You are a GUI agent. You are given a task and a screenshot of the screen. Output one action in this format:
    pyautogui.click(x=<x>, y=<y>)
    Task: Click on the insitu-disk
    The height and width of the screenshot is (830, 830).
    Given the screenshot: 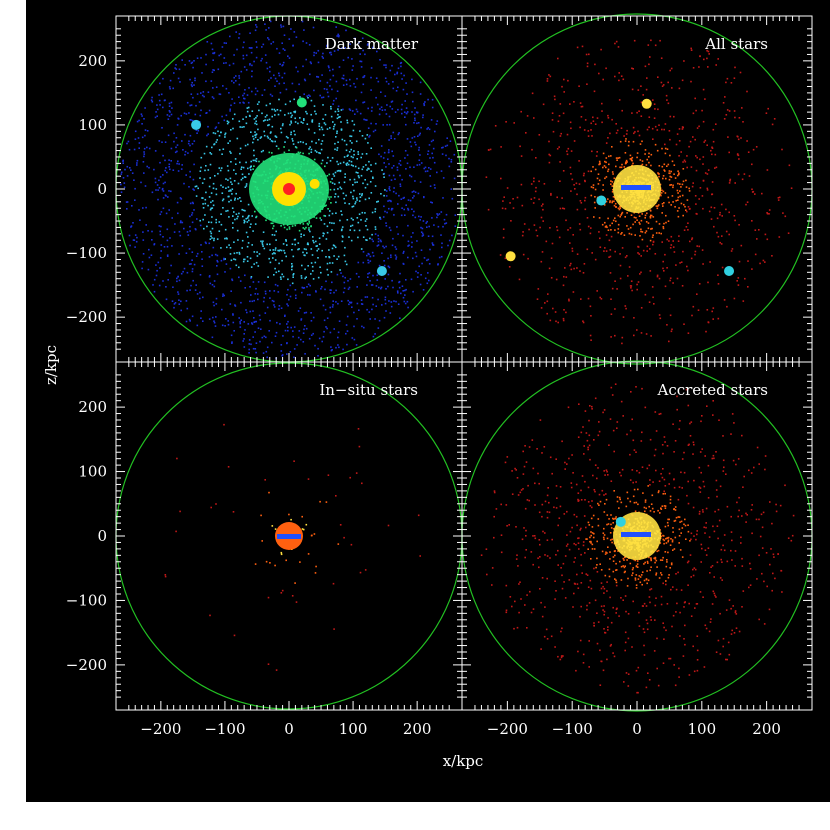 What is the action you would take?
    pyautogui.click(x=289, y=536)
    